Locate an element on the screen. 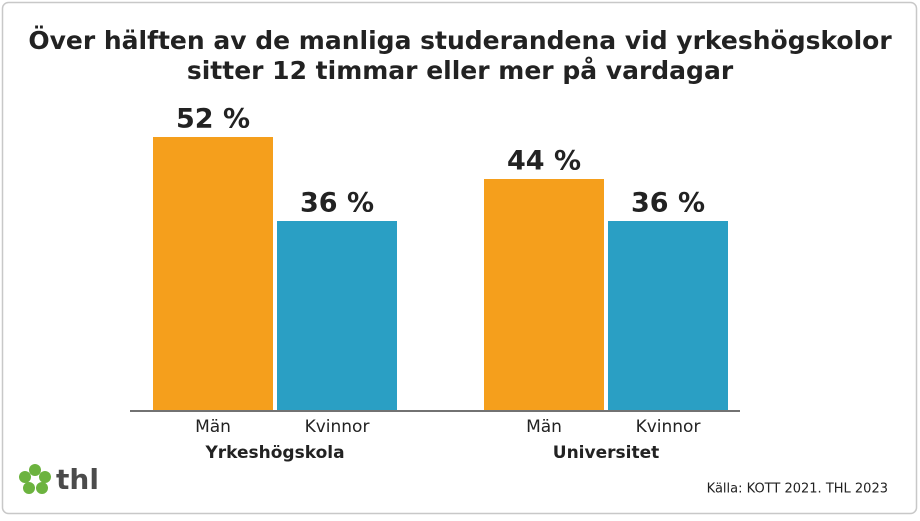  value-label: 52 % is located at coordinates (213, 119).